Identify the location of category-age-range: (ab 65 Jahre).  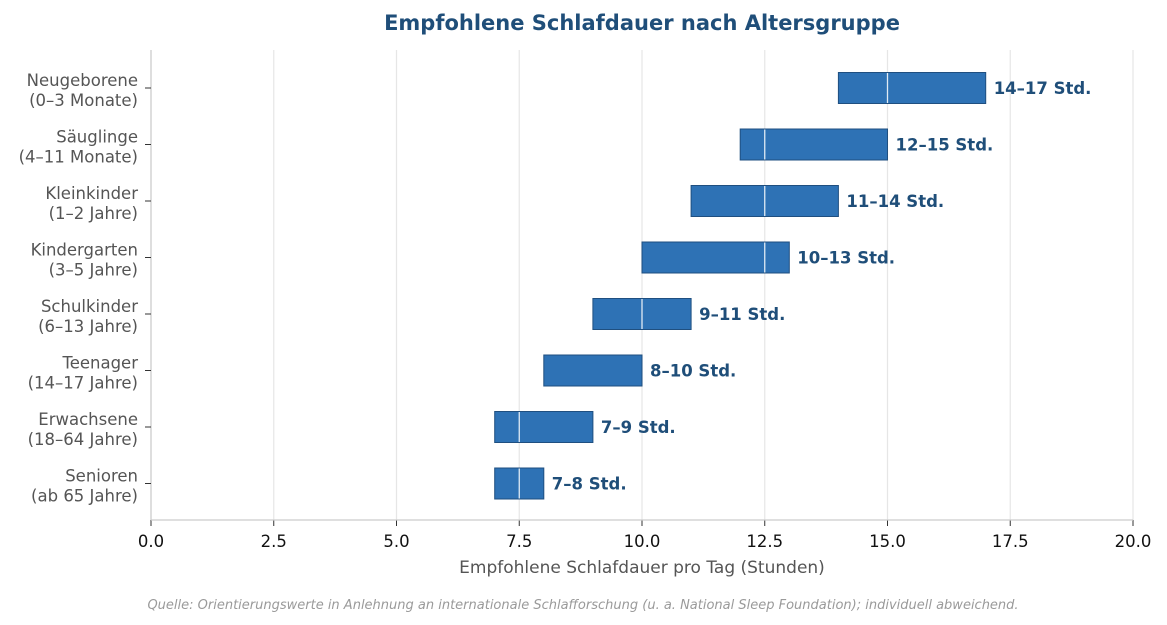
(84, 496).